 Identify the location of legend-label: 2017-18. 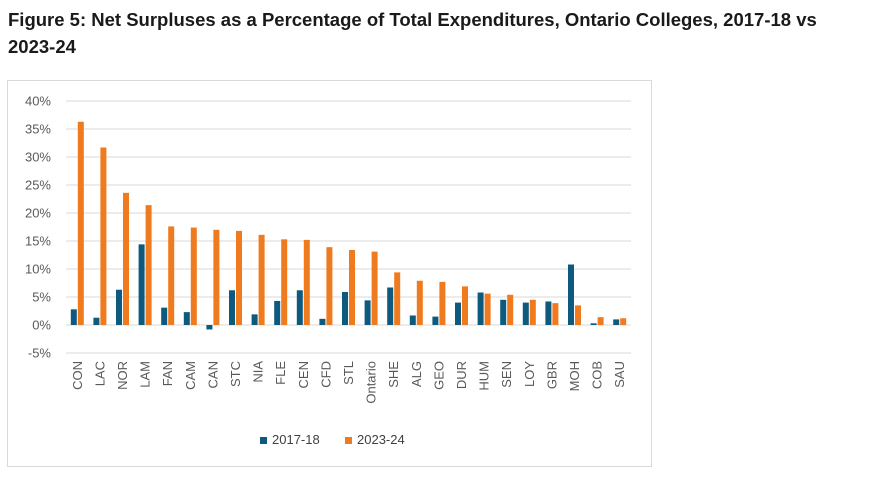
(296, 439).